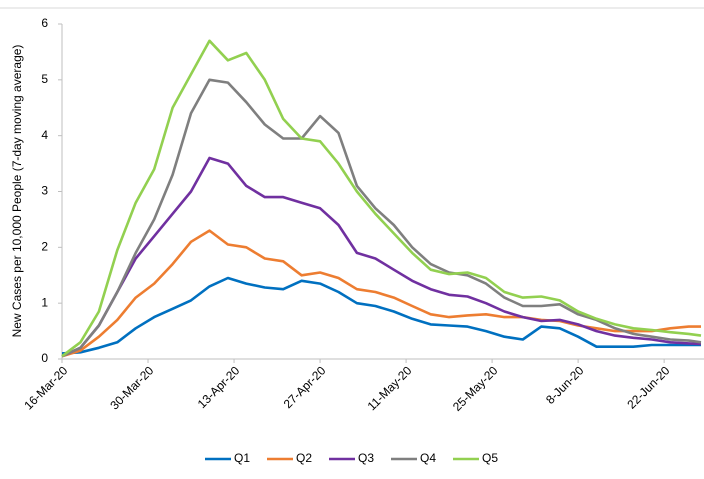 The image size is (704, 479). What do you see at coordinates (490, 458) in the screenshot?
I see `legend-label: Q5` at bounding box center [490, 458].